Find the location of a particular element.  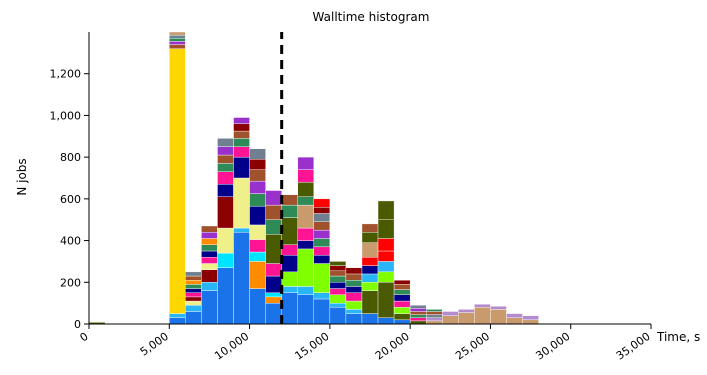

y-tick-label: 600 is located at coordinates (70, 199).